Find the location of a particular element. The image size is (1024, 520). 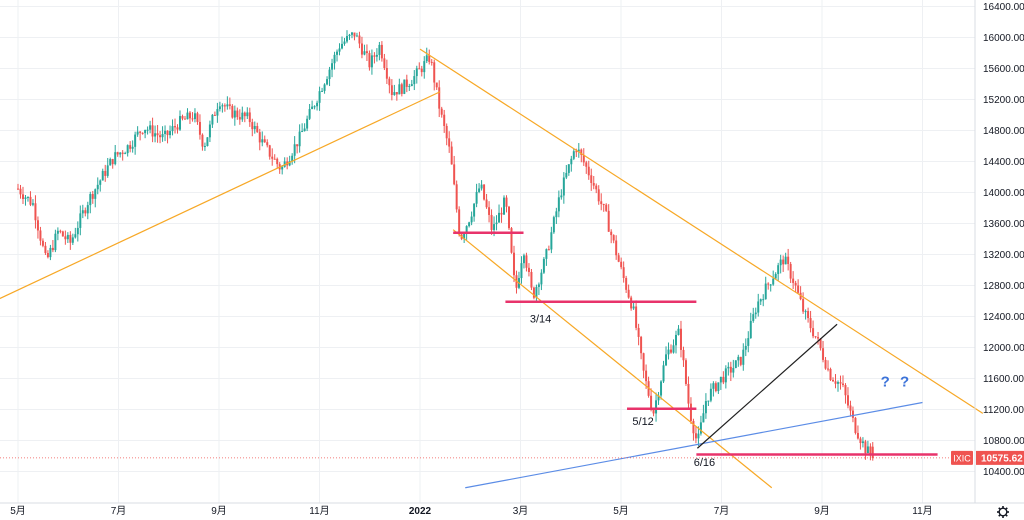

x-tick-label: 9月 is located at coordinates (219, 511).